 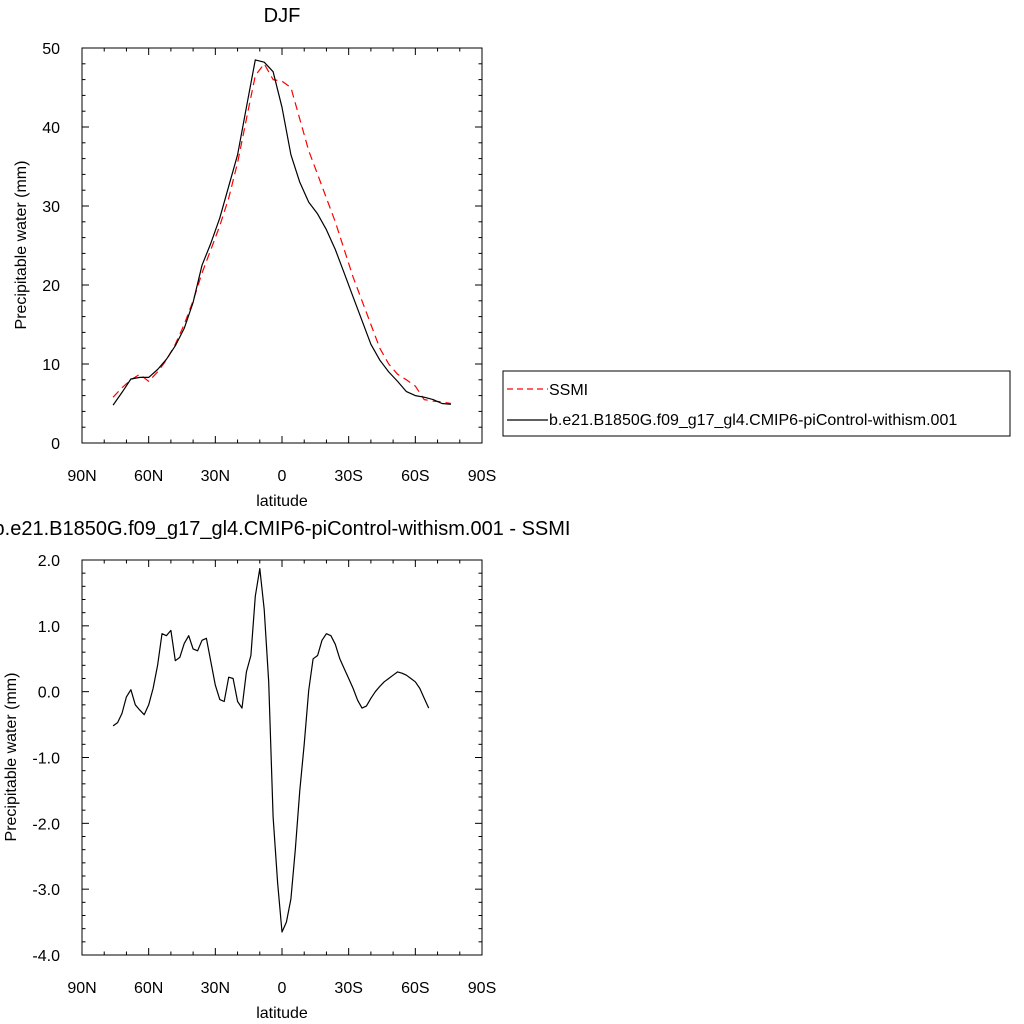 What do you see at coordinates (271, 750) in the screenshot?
I see `series-line-difference` at bounding box center [271, 750].